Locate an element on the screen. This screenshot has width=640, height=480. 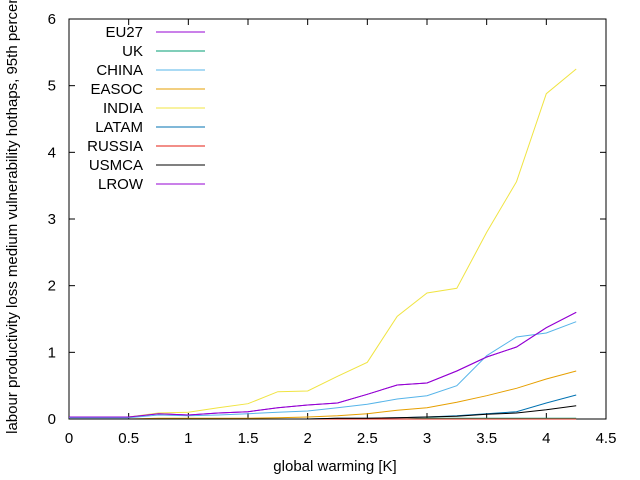
legend-label: EASOC is located at coordinates (116, 89).